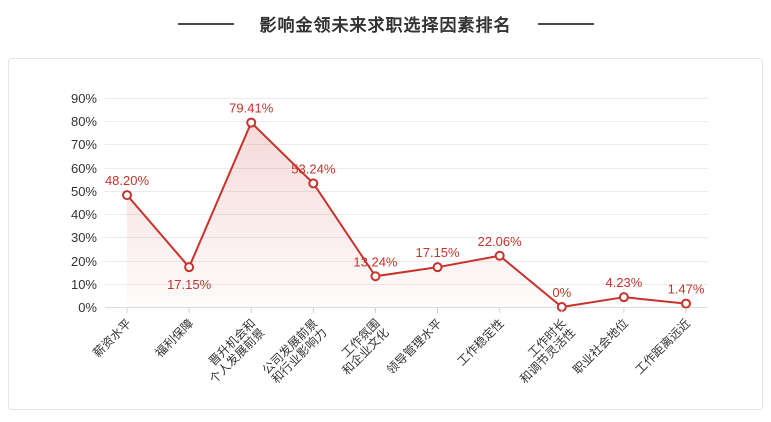 This screenshot has width=771, height=422. What do you see at coordinates (361, 347) in the screenshot?
I see `x-axis-category-label: 工作氛围和企业文化` at bounding box center [361, 347].